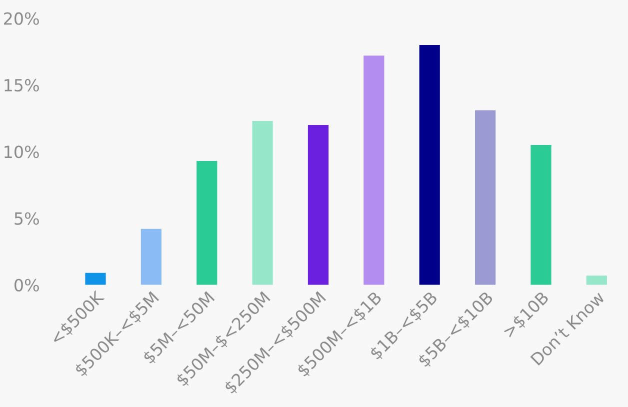  Describe the element at coordinates (26, 285) in the screenshot. I see `y-tick-label: 0%` at that location.